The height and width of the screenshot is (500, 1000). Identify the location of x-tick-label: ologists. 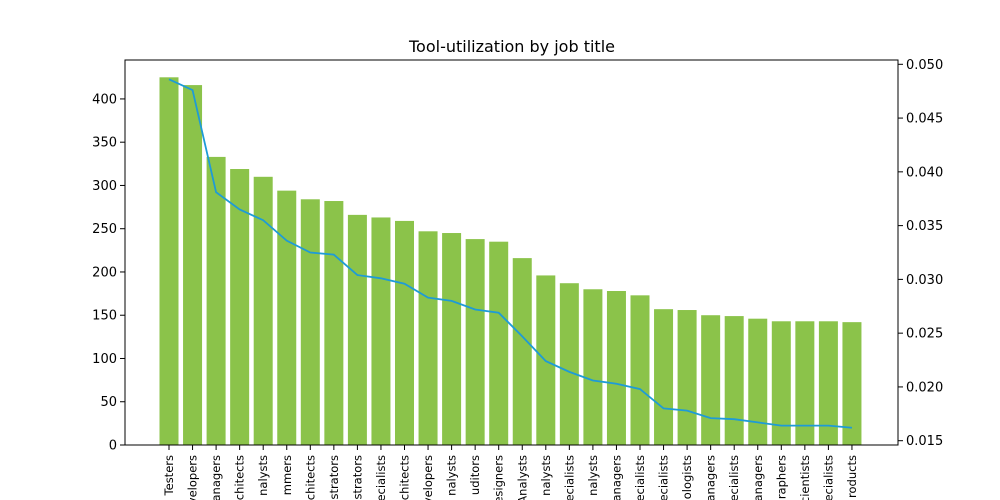
(687, 477).